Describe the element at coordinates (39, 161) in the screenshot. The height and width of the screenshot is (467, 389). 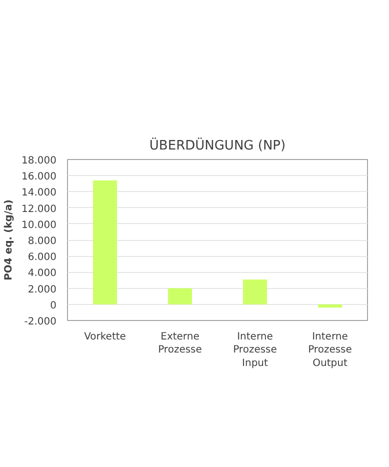
I see `y-tick-label: 18.000` at that location.